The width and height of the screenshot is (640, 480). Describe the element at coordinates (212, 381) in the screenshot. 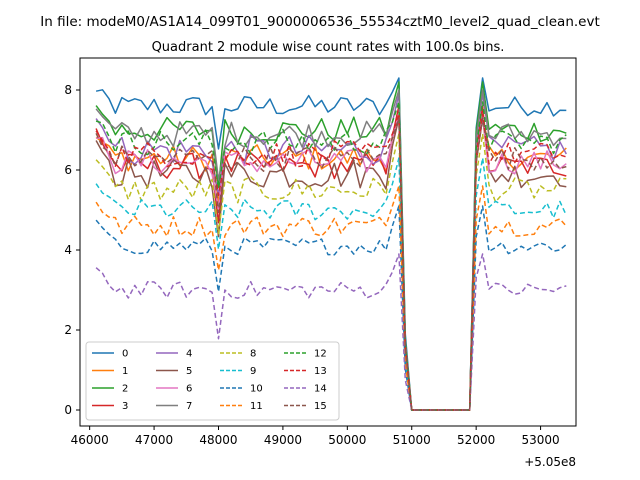

I see `legend-box` at that location.